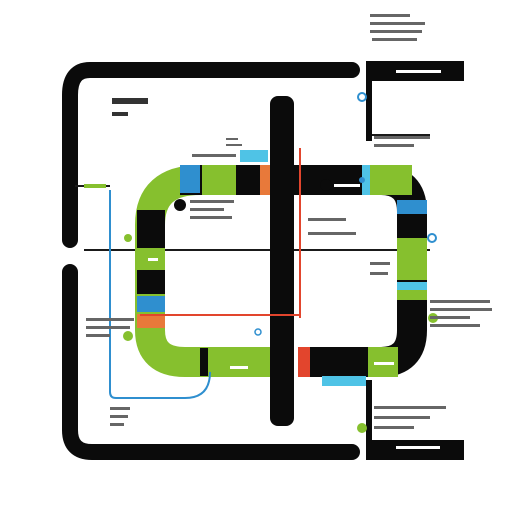  Describe the element at coordinates (416, 450) in the screenshot. I see `frame-bottom-right` at that location.